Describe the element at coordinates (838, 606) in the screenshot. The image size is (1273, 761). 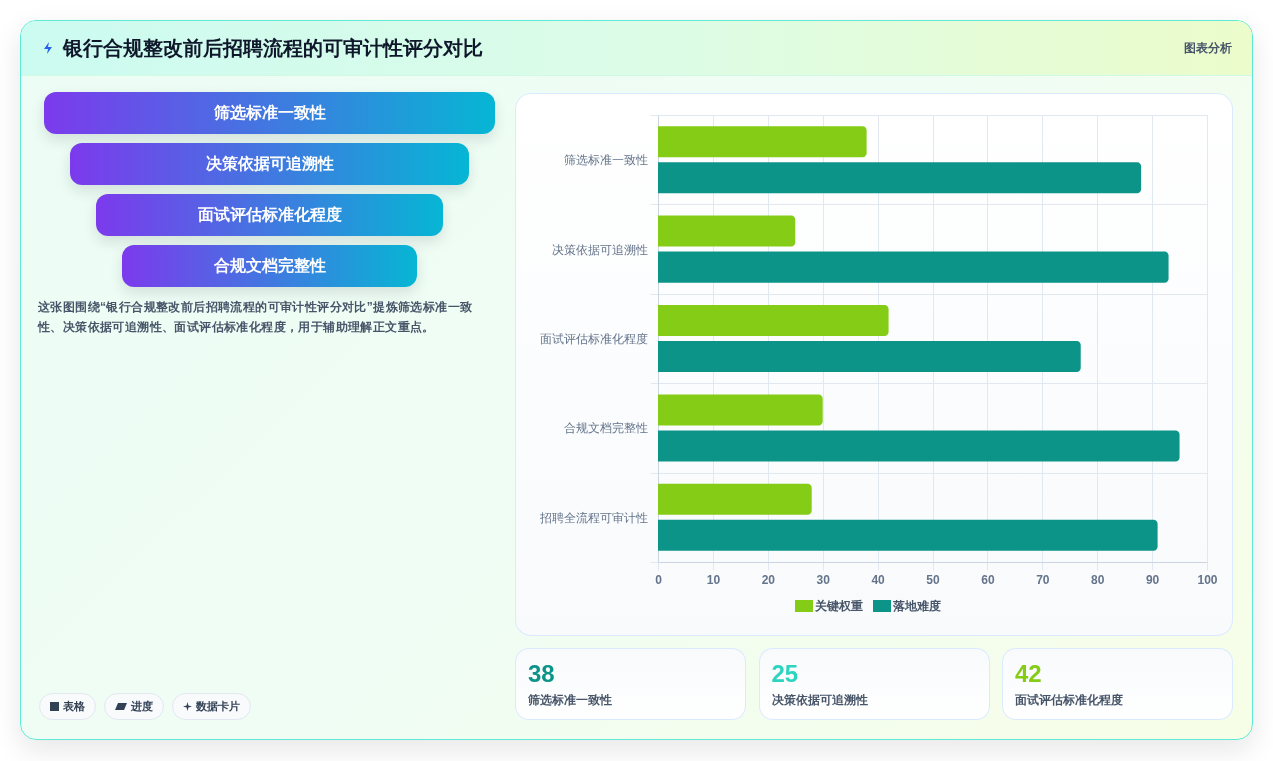
I see `legend-label: 关键权重` at that location.